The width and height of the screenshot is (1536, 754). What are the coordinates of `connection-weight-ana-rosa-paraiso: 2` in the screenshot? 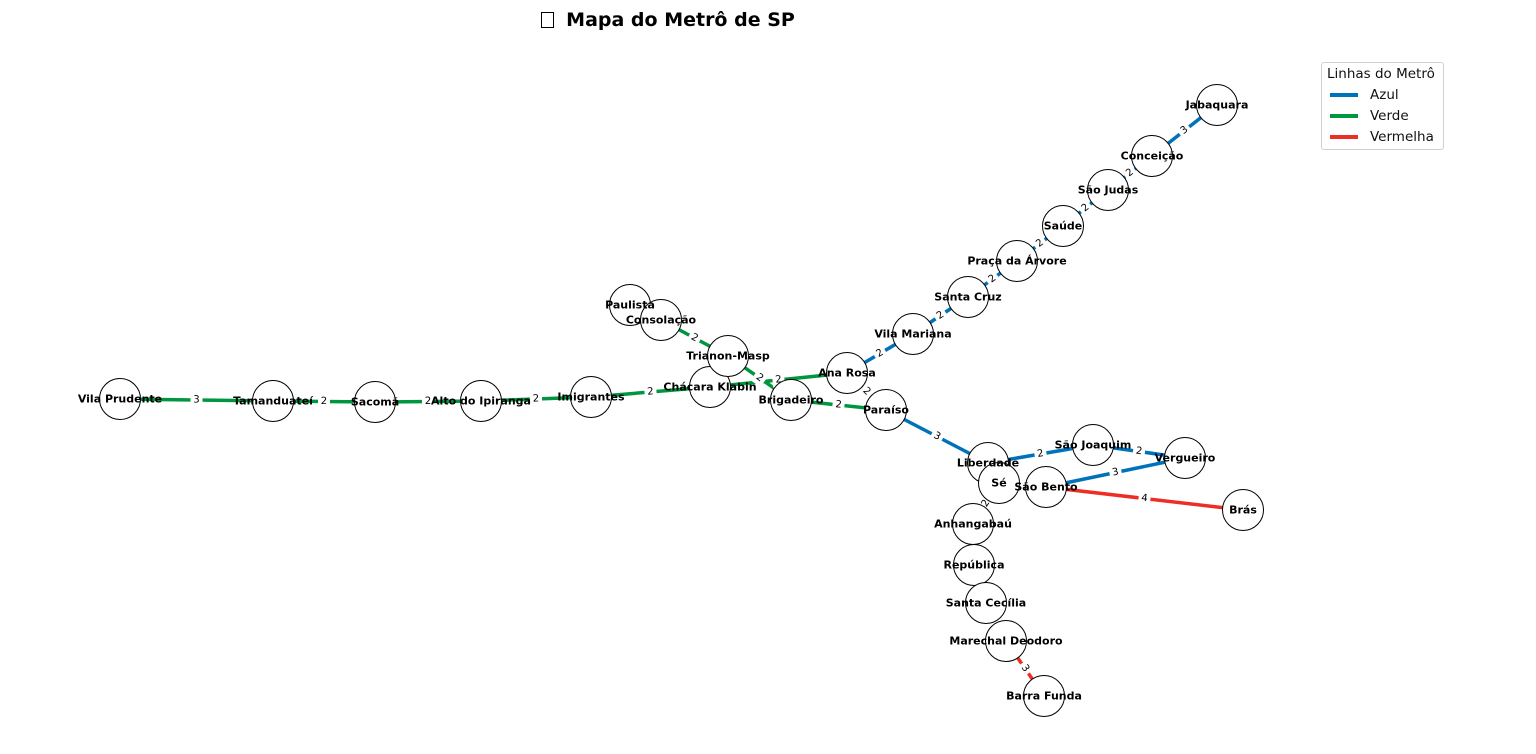 It's located at (866, 391).